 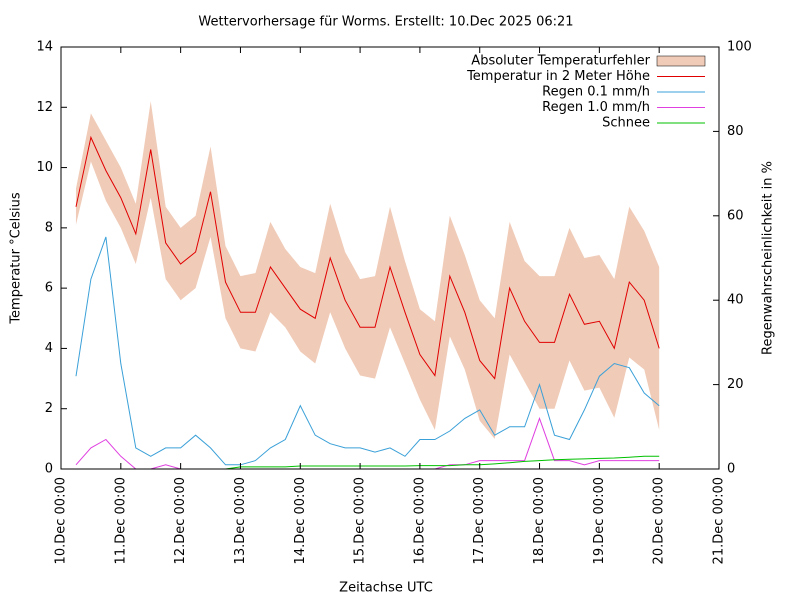 I want to click on y-tick-label: 14, so click(x=44, y=47).